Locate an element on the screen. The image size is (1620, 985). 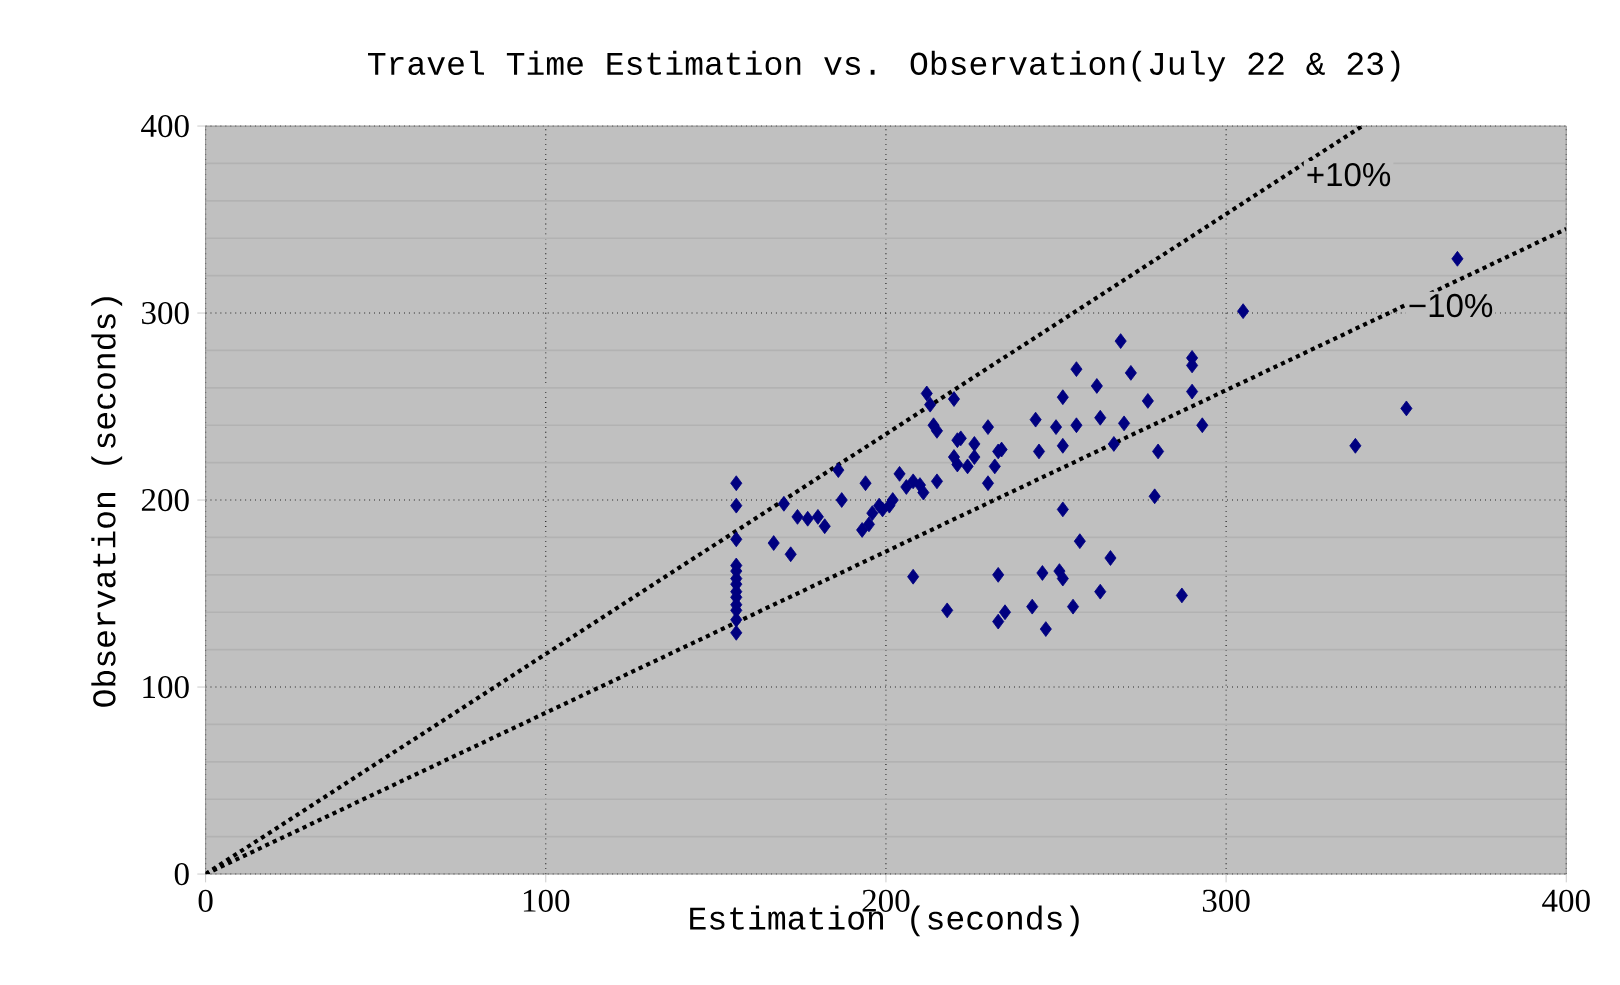
chart-title: Travel Time Estimation vs. Observation(July 22 & 23) is located at coordinates (884, 66).